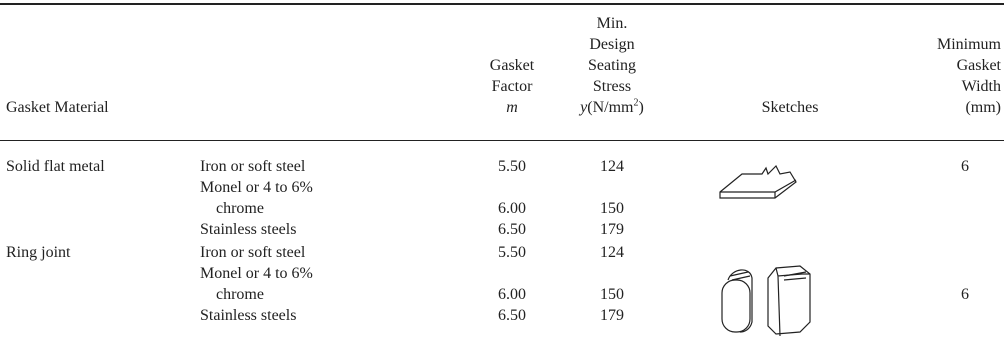  I want to click on header-text: Minimum, so click(968, 44).